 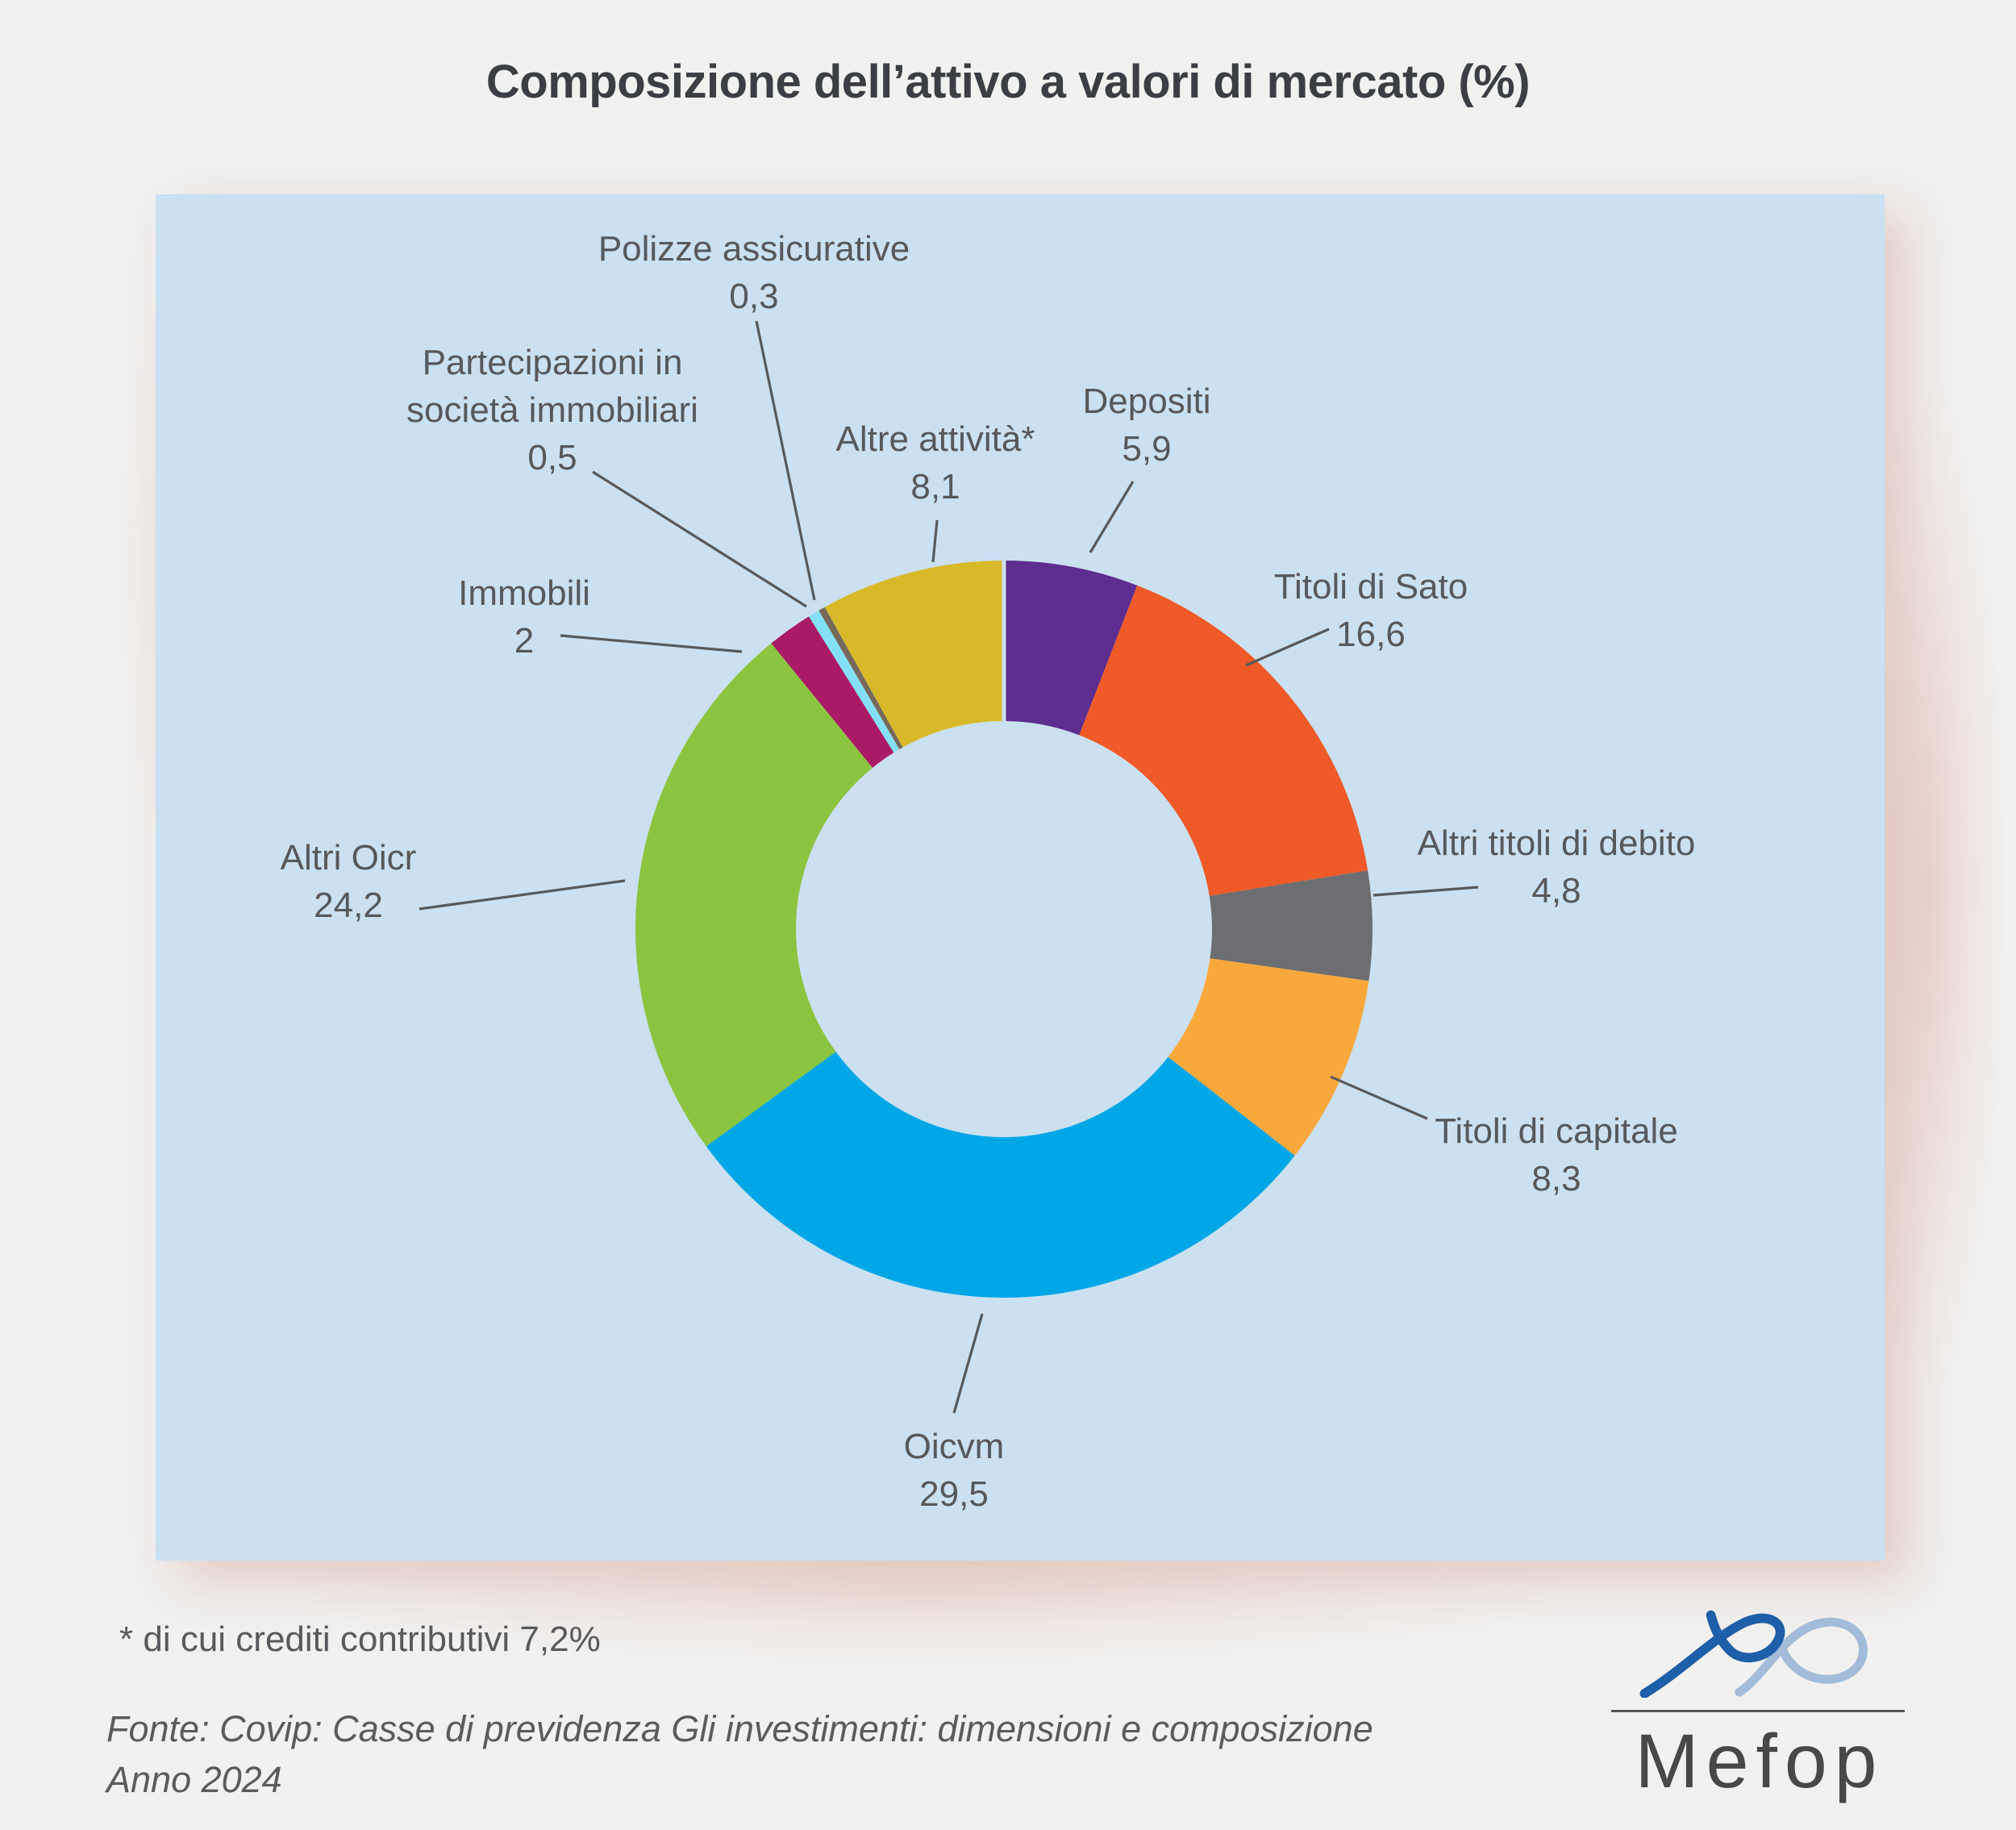 I want to click on donut-slice-immobili, so click(x=833, y=692).